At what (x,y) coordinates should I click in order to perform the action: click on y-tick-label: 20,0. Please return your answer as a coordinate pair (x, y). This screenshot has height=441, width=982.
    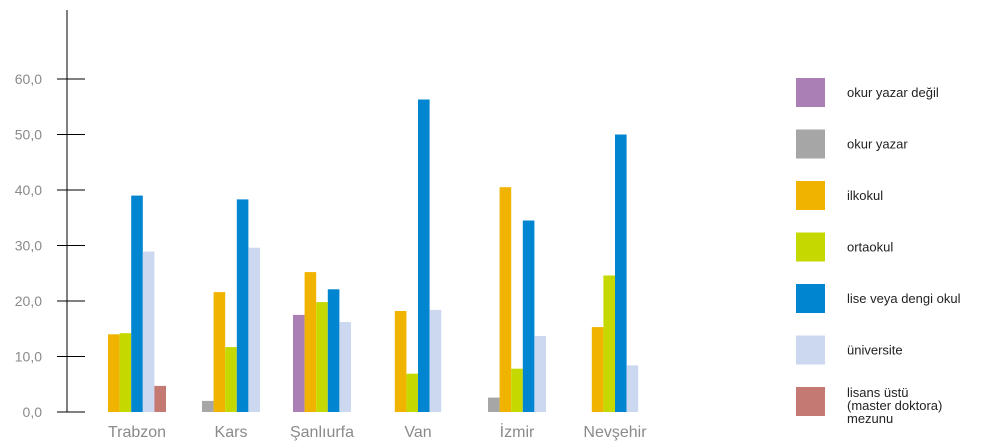
    Looking at the image, I should click on (28, 301).